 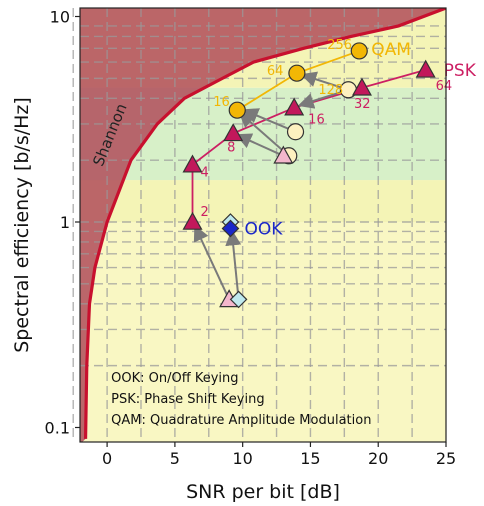 What do you see at coordinates (330, 90) in the screenshot?
I see `qam-reference-label: 128` at bounding box center [330, 90].